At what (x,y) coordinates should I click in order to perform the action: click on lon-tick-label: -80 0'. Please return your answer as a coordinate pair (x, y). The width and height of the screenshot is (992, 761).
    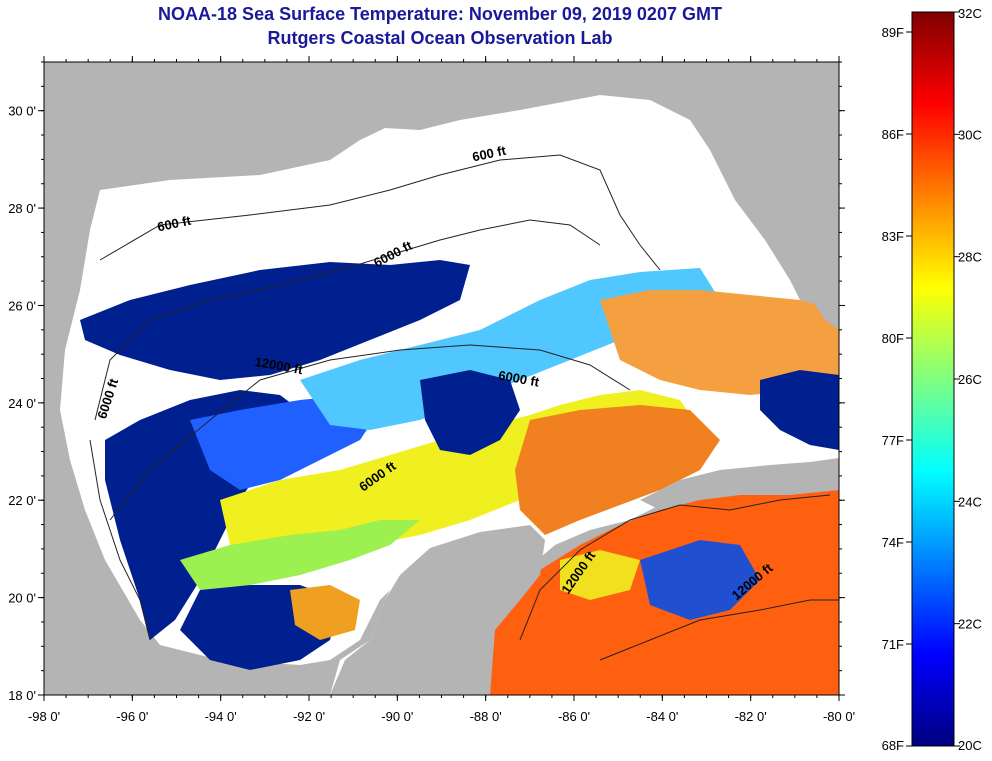
    Looking at the image, I should click on (839, 716).